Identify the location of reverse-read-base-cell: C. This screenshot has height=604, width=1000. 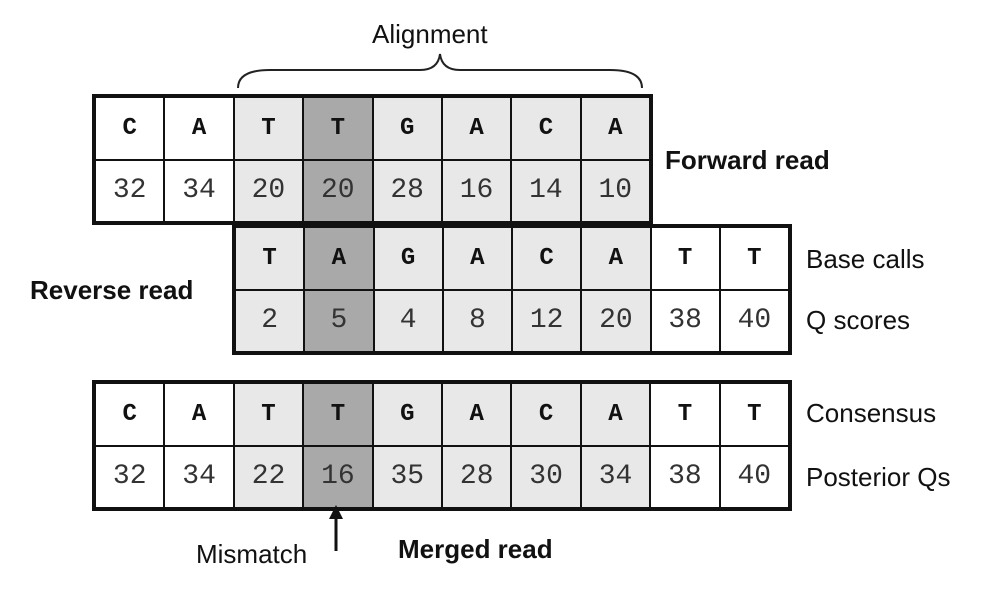
(547, 258).